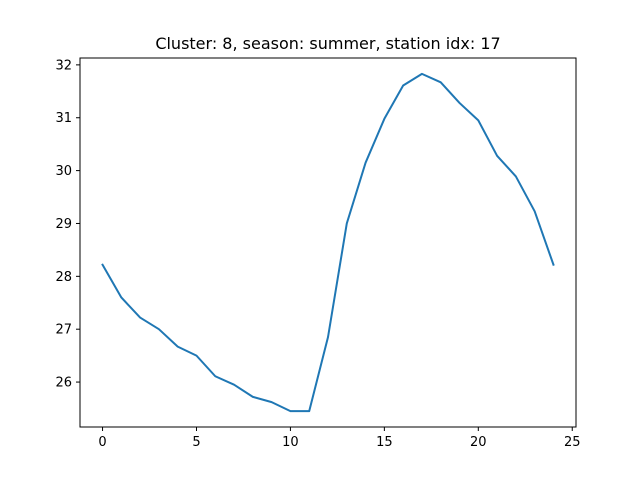 The image size is (640, 480). I want to click on y-tick-label: 29, so click(63, 224).